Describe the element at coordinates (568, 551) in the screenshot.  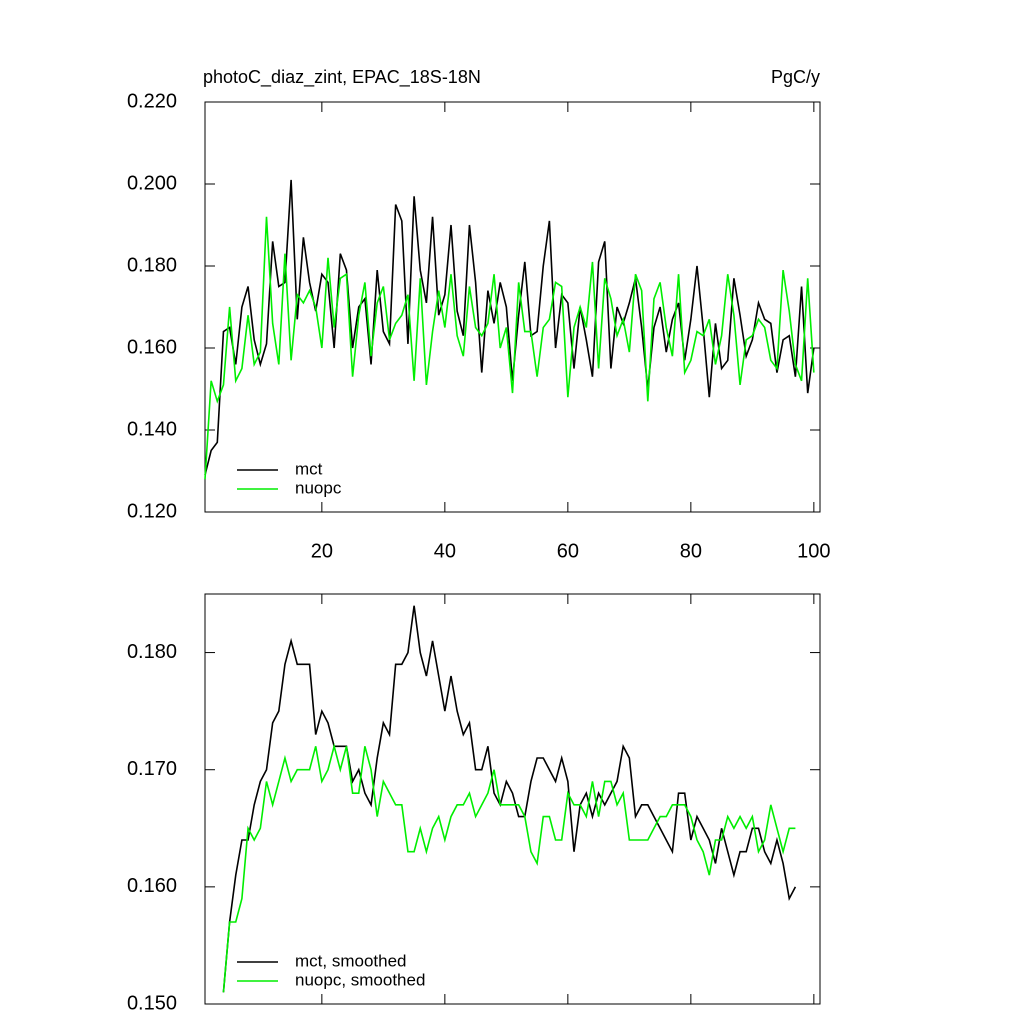
I see `x-tick-label: 60` at that location.